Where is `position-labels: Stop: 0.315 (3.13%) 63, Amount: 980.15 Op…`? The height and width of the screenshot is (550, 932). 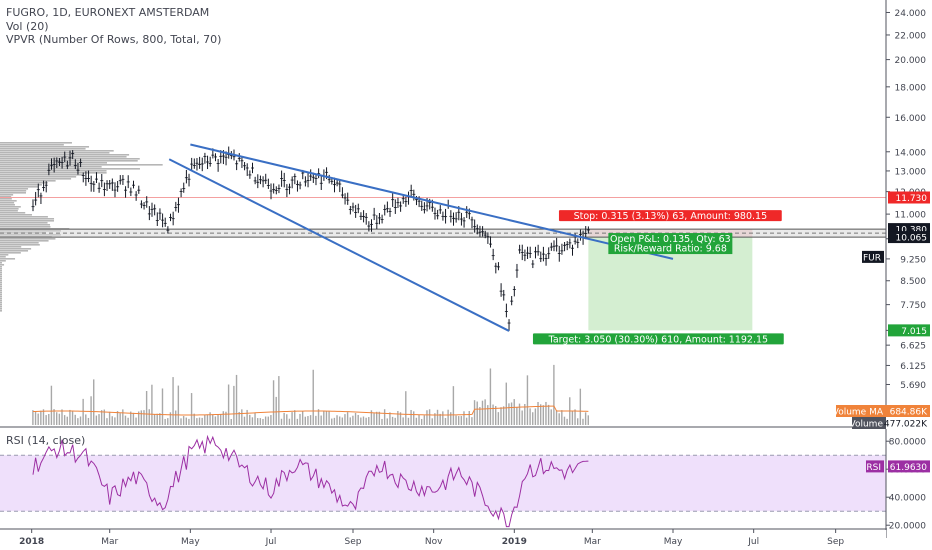
position-labels: Stop: 0.315 (3.13%) 63, Amount: 980.15 Op… is located at coordinates (658, 277).